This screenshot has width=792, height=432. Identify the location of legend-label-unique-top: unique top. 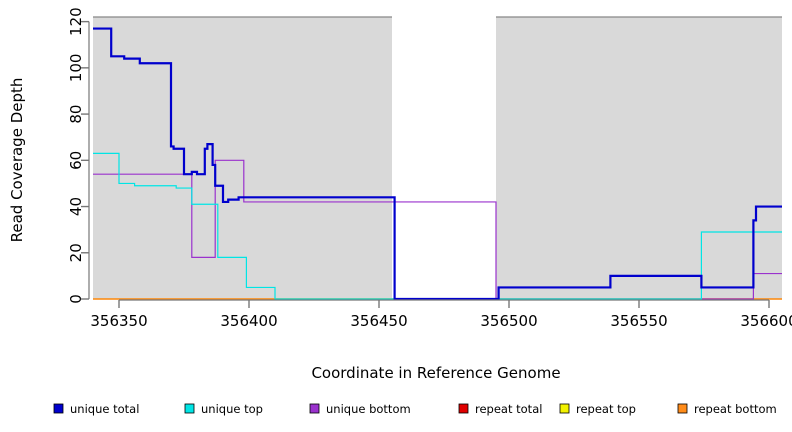
(232, 409).